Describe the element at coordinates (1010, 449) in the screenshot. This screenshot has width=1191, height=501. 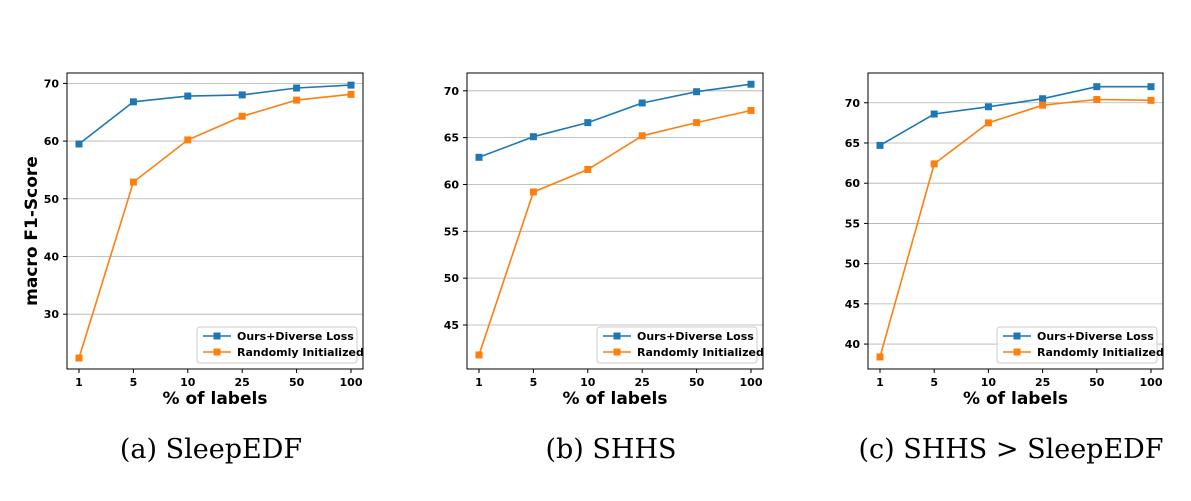
I see `subfigure-caption: (c) SHHS > SleepEDF` at that location.